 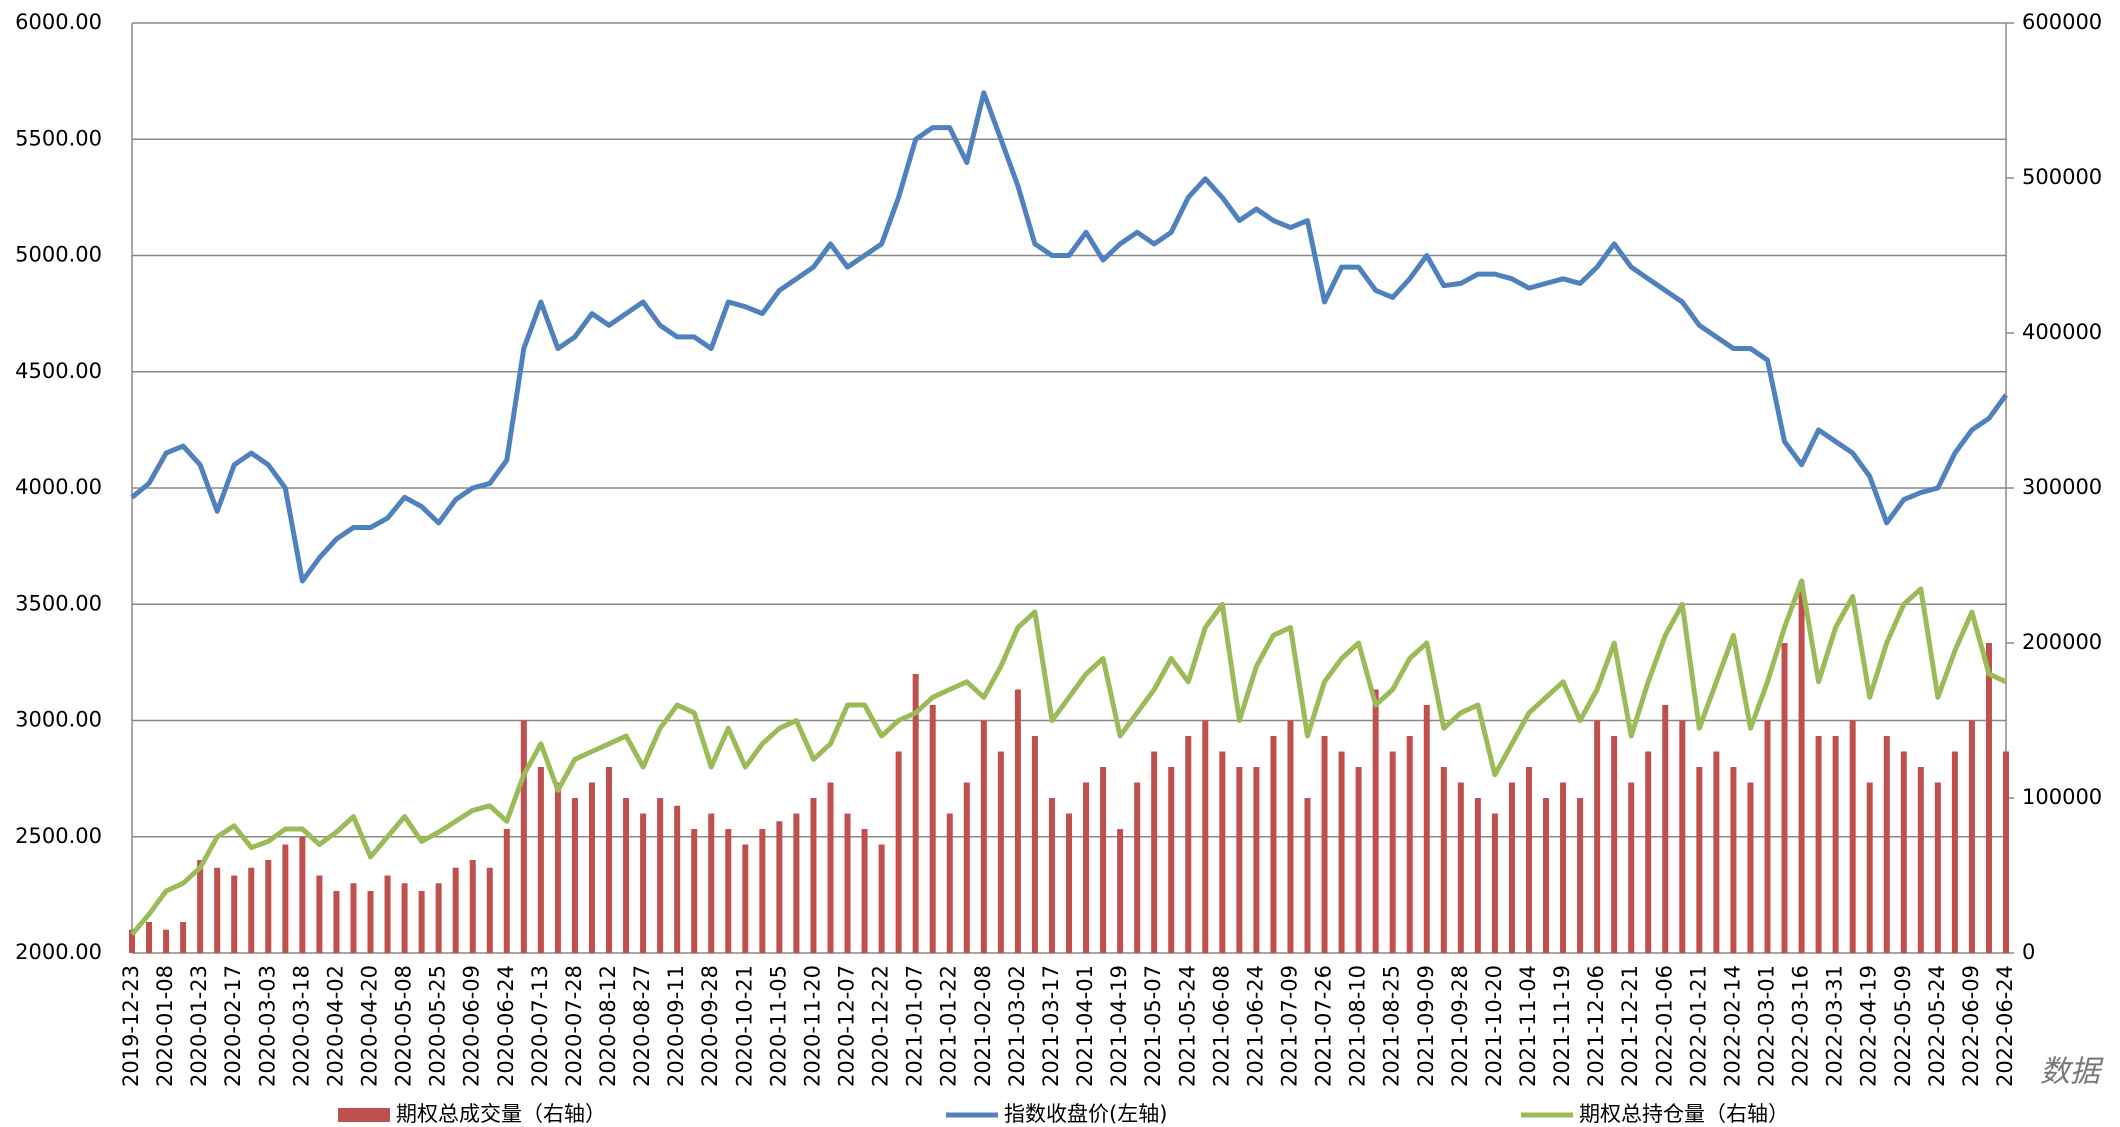 I want to click on x-tick-label: 2021-07-26, so click(x=1324, y=1026).